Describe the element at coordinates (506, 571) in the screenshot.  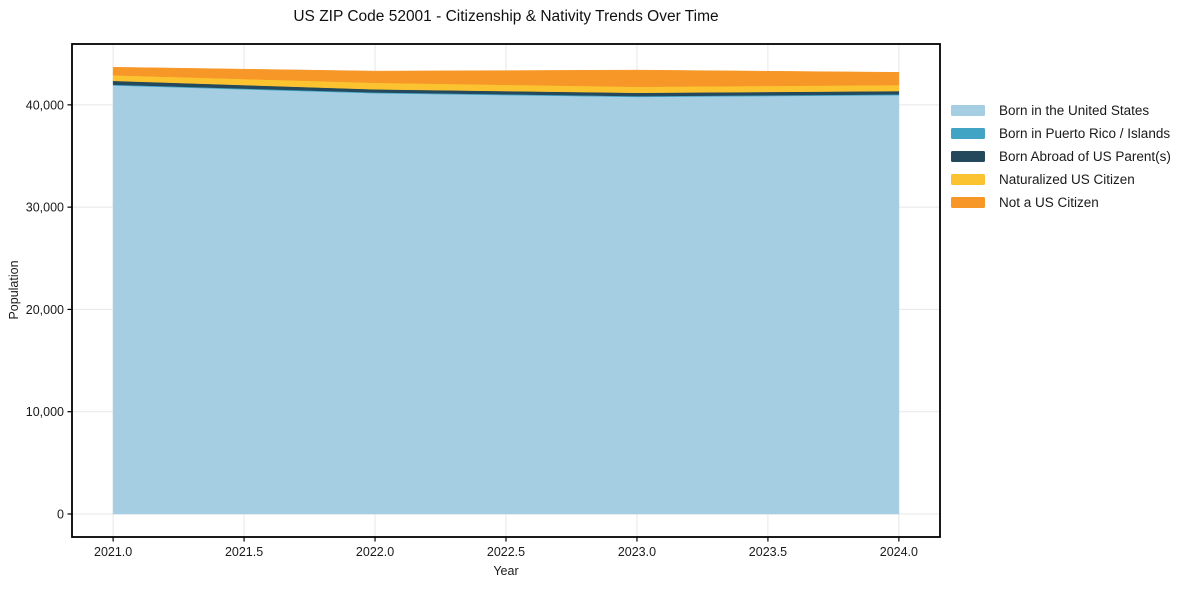
I see `x-axis-label: Year` at that location.